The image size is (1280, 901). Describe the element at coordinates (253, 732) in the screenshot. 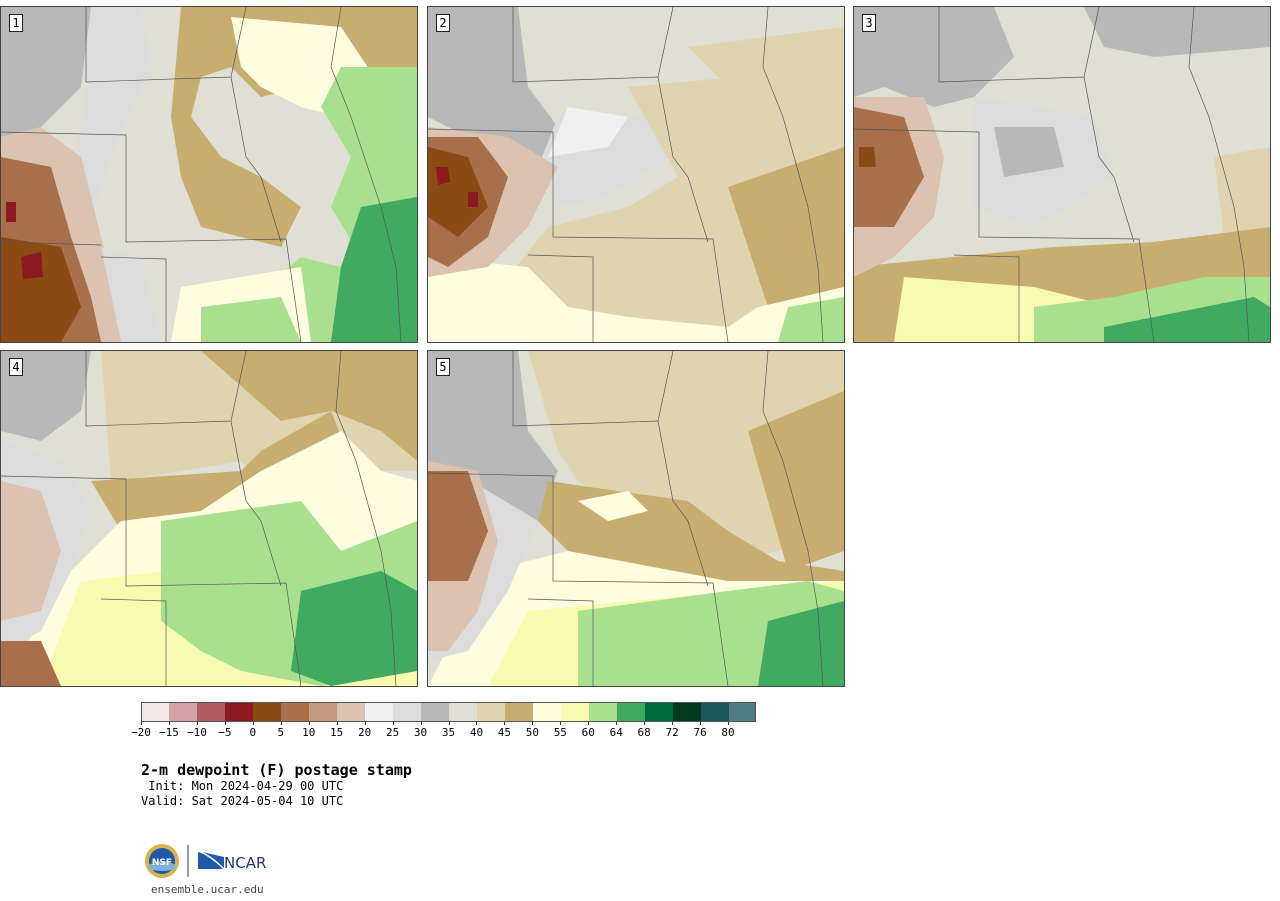

I see `colorbar-tick-label: 0` at that location.